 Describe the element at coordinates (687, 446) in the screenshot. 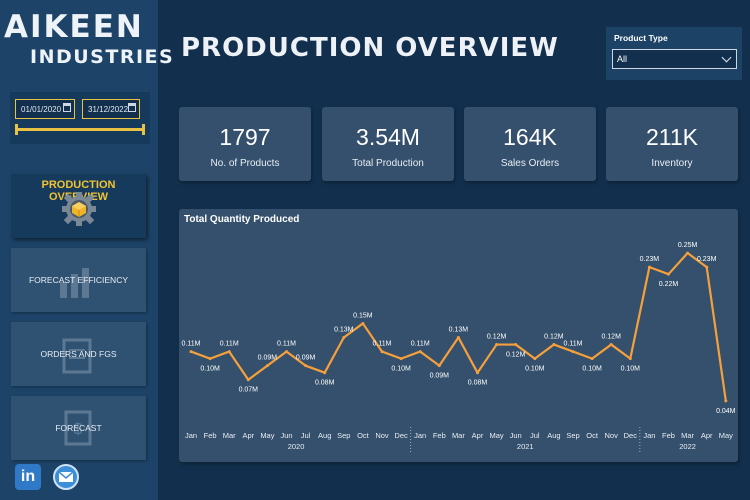

I see `x-year-label: 2022` at that location.